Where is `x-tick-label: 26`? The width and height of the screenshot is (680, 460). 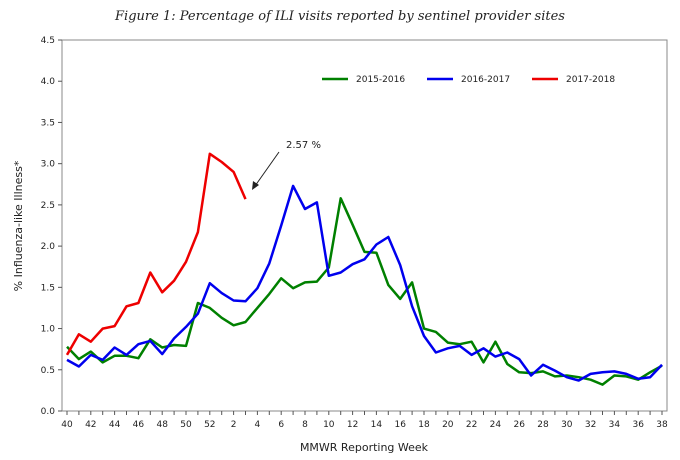
x-tick-label: 26 is located at coordinates (519, 425).